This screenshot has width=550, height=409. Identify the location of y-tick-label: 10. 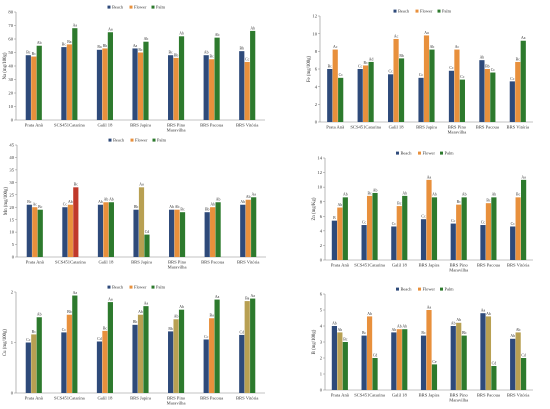
(314, 33).